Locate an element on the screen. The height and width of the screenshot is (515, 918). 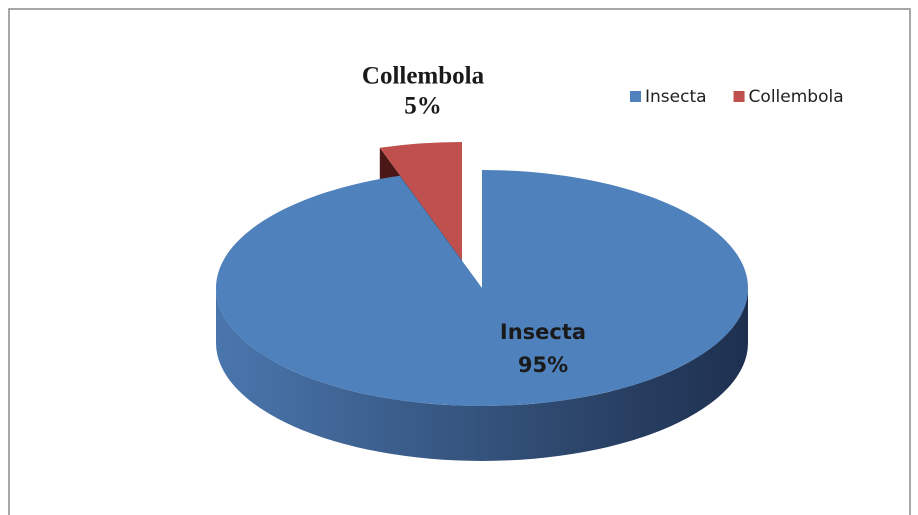
slice is located at coordinates (420, 201).